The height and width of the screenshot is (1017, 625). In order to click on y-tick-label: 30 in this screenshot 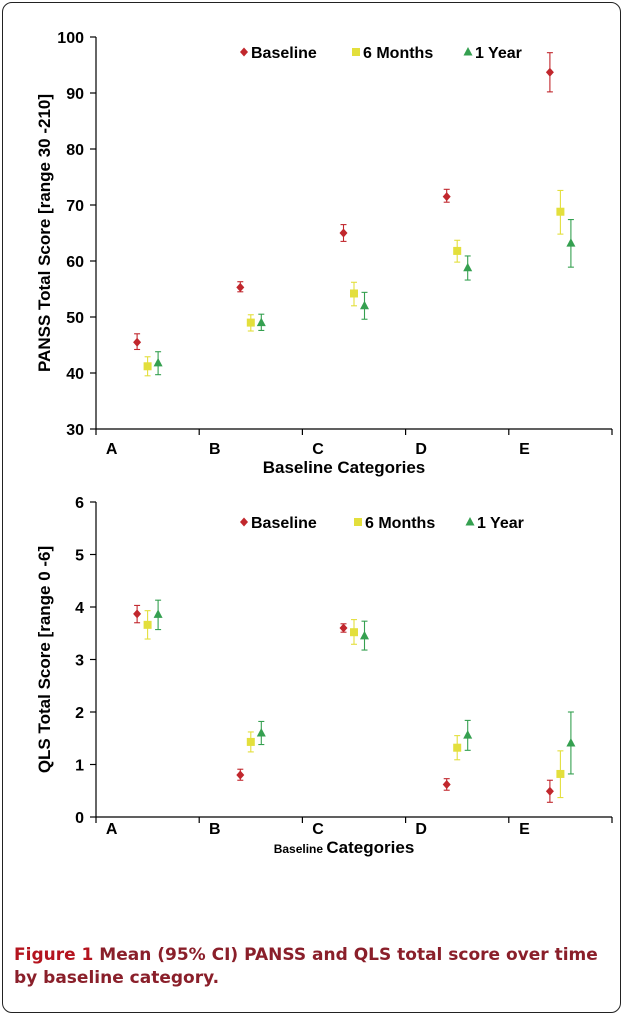, I will do `click(75, 430)`.